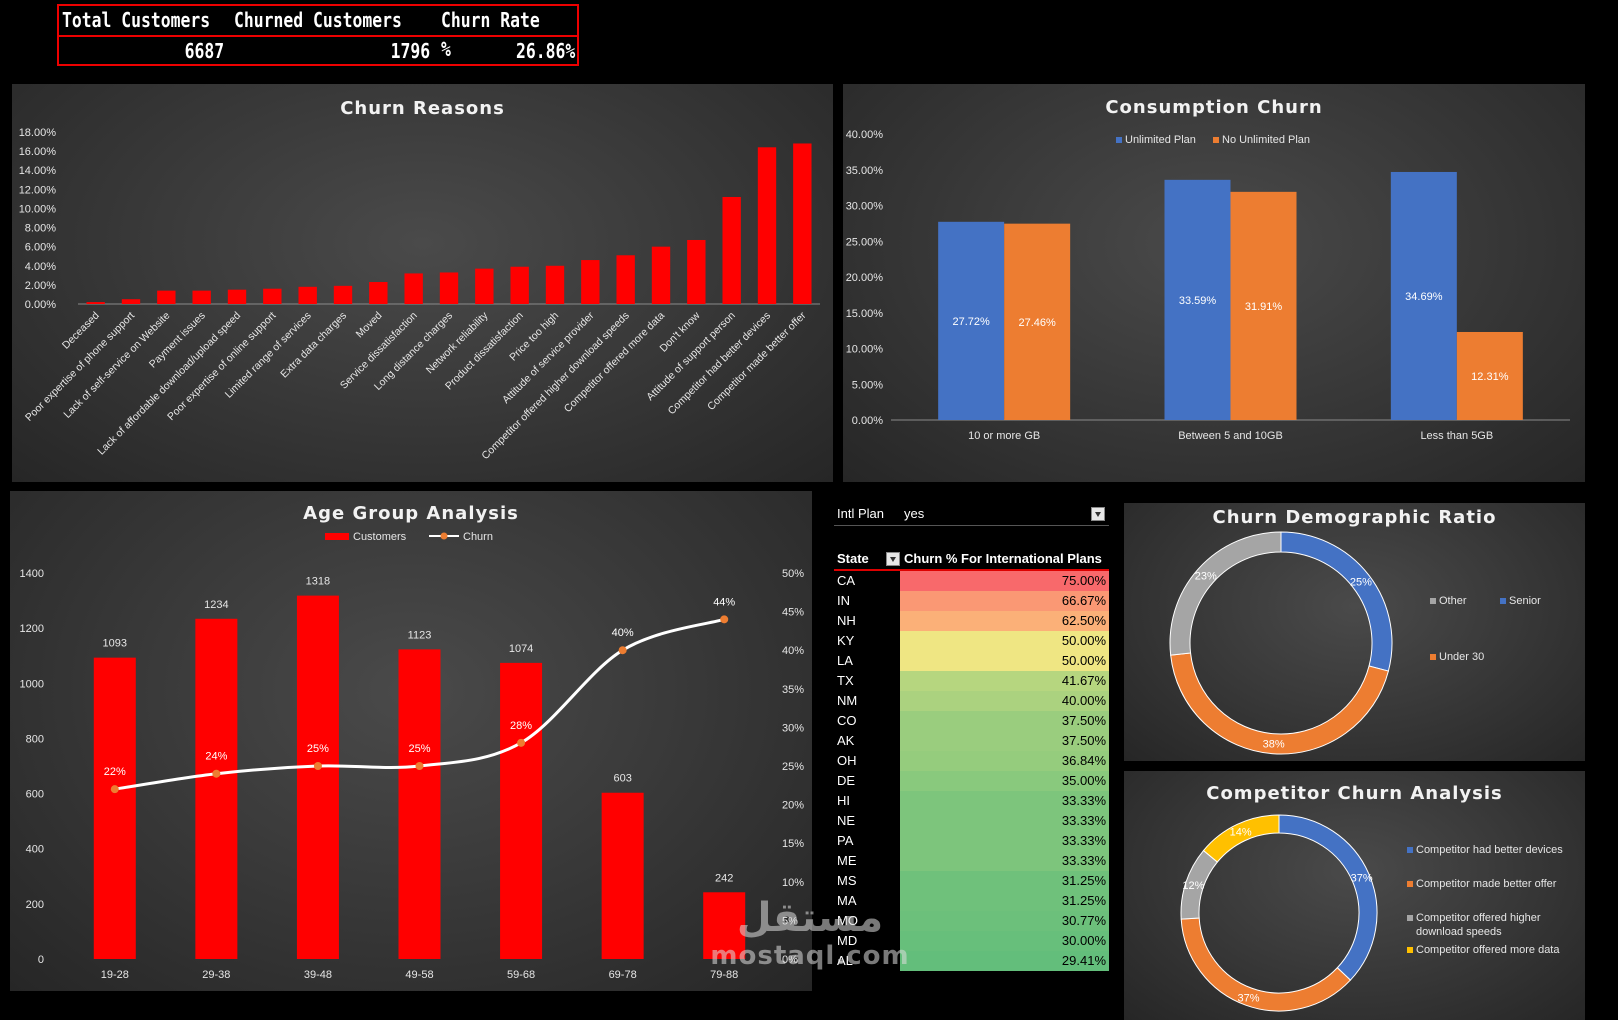 The image size is (1618, 1020). Describe the element at coordinates (1486, 884) in the screenshot. I see `legend-label: Competitor made better offer` at that location.